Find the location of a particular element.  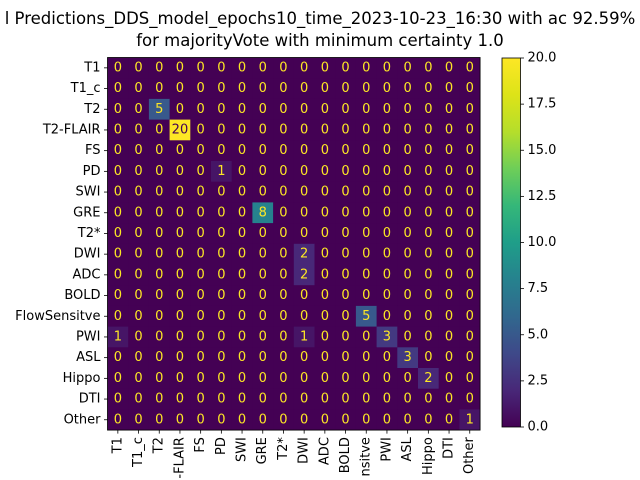

colorbar-tick-label: 15.0 is located at coordinates (542, 150).